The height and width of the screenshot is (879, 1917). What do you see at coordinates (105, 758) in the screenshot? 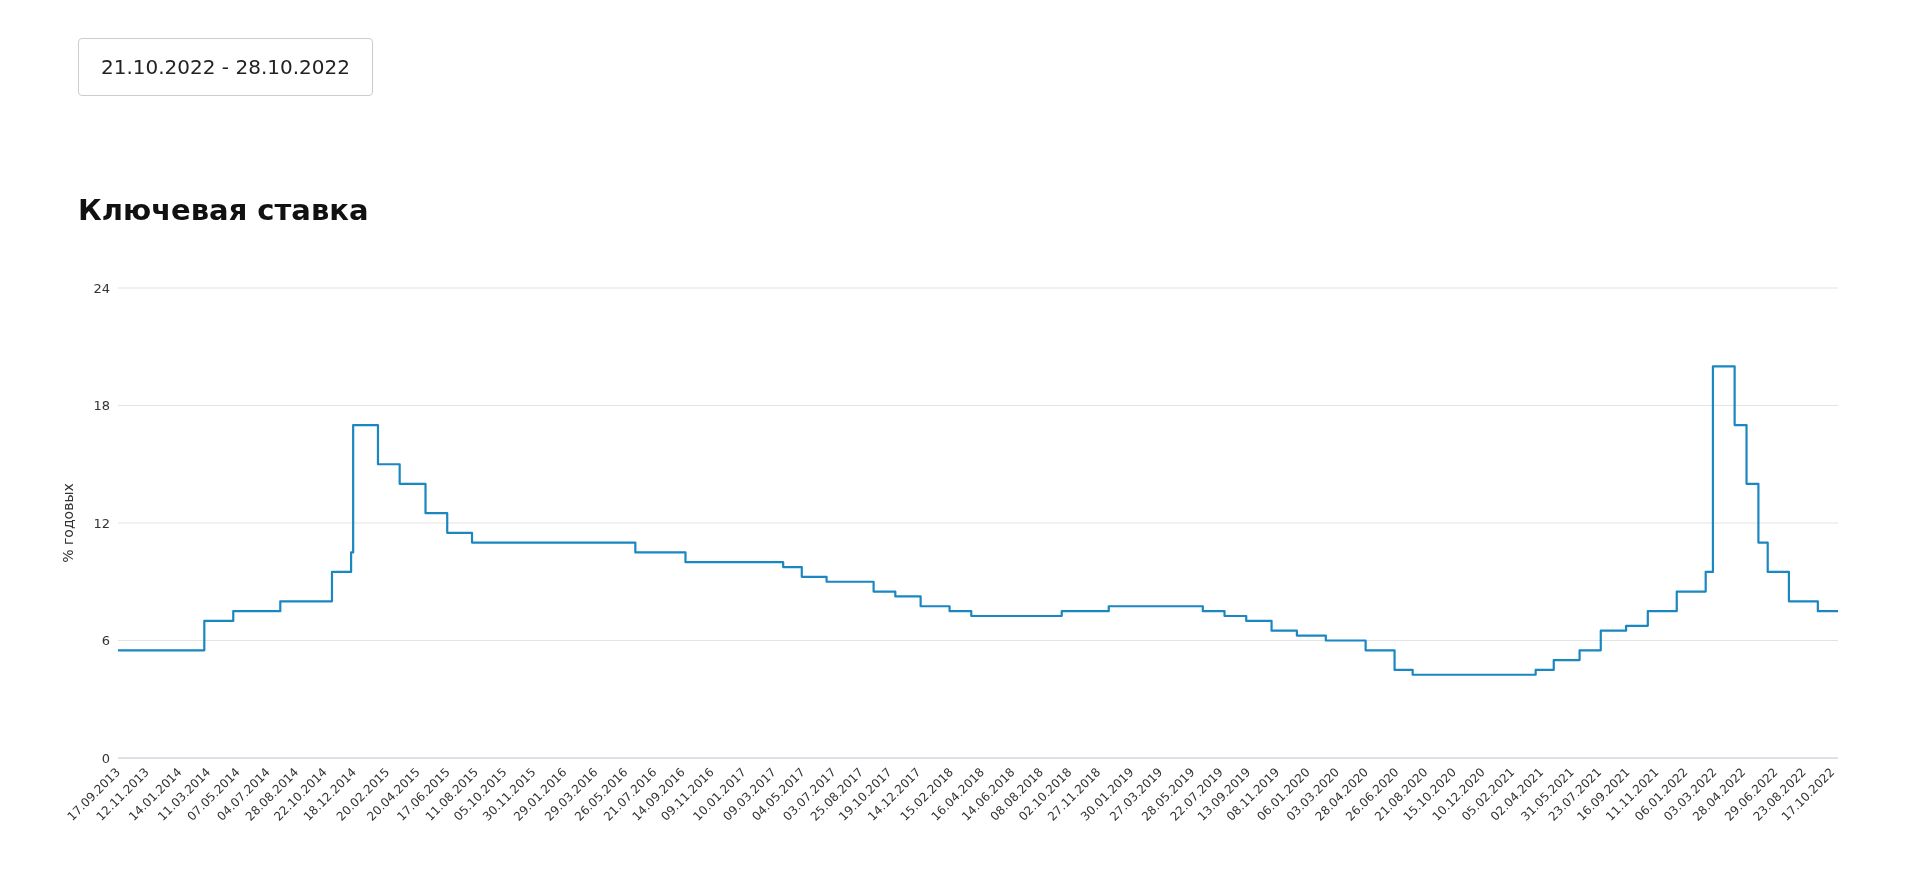
I see `y-tick-label: 0` at bounding box center [105, 758].